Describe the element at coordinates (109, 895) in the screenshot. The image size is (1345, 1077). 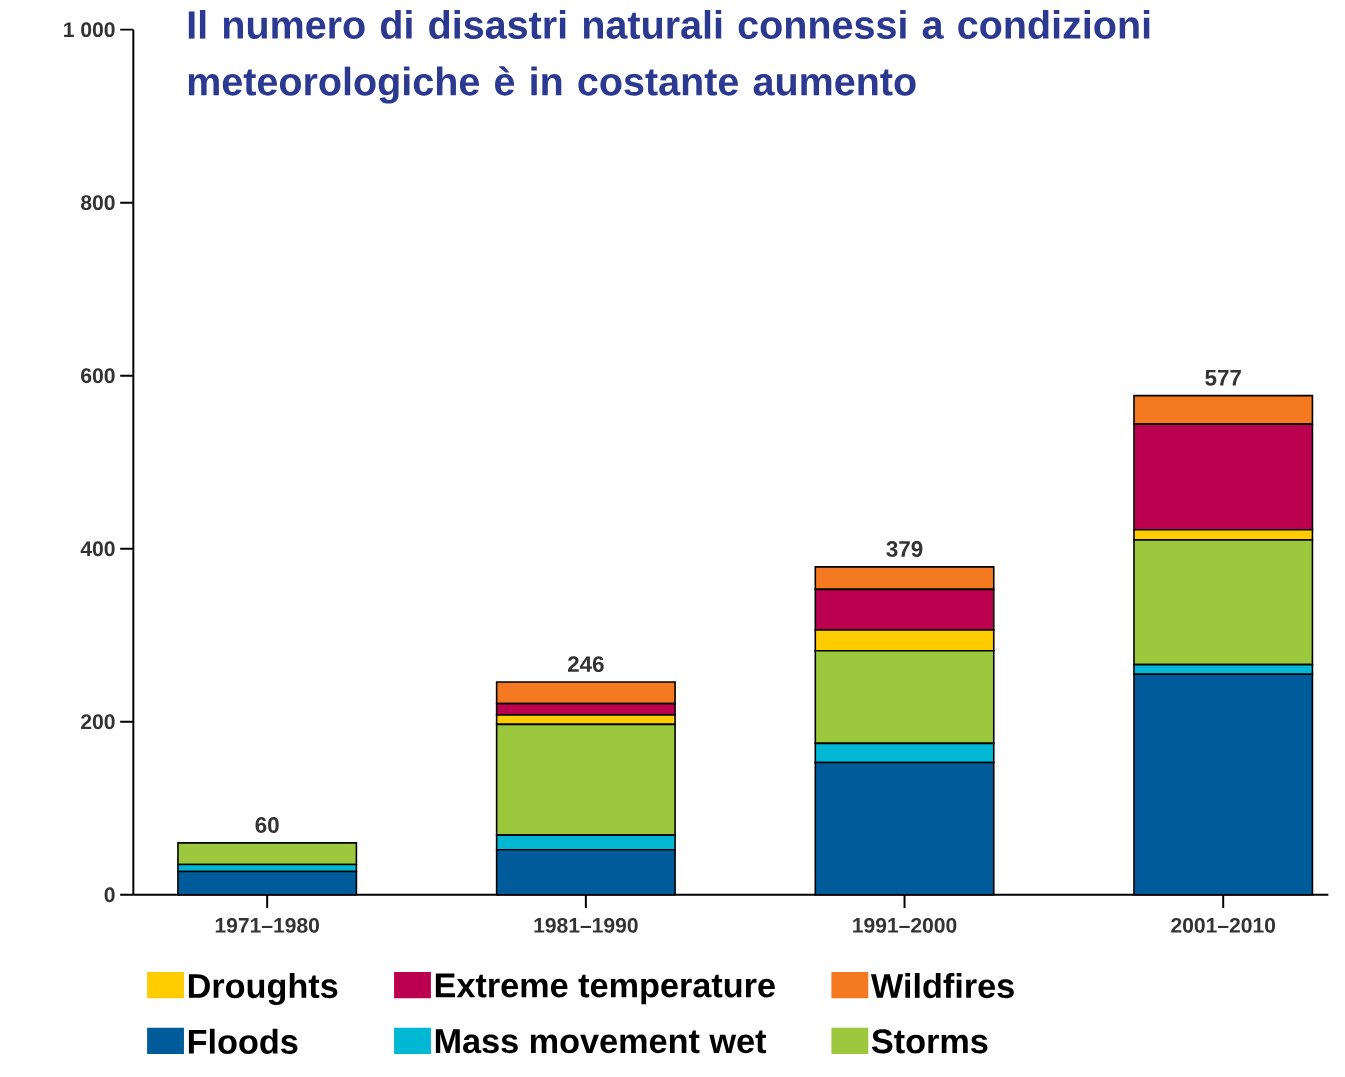
I see `y-tick-label: 0` at that location.